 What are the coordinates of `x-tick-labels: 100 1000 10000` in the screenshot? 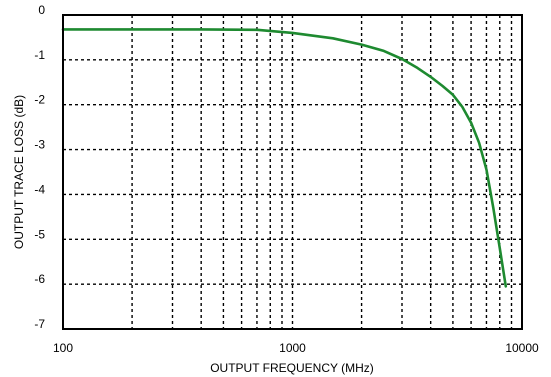 It's located at (296, 348).